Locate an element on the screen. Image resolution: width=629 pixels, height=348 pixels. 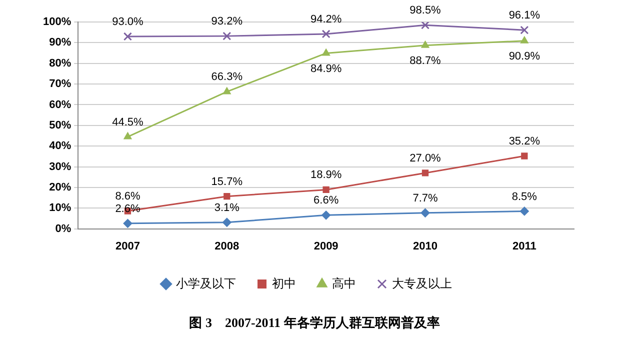
y-tick-label: 40% is located at coordinates (60, 146).